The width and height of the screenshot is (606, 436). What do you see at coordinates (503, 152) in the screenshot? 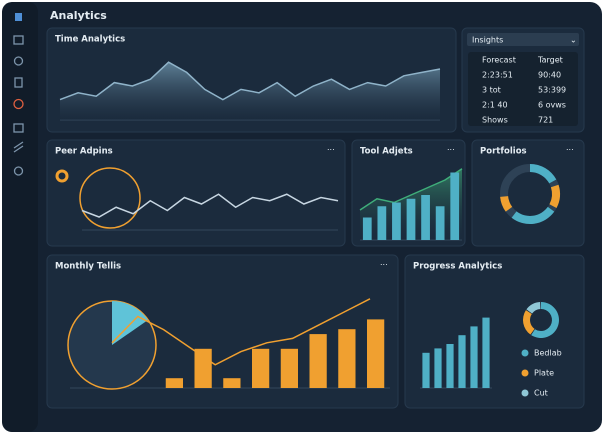
I see `panel-title: Portfolios` at bounding box center [503, 152].